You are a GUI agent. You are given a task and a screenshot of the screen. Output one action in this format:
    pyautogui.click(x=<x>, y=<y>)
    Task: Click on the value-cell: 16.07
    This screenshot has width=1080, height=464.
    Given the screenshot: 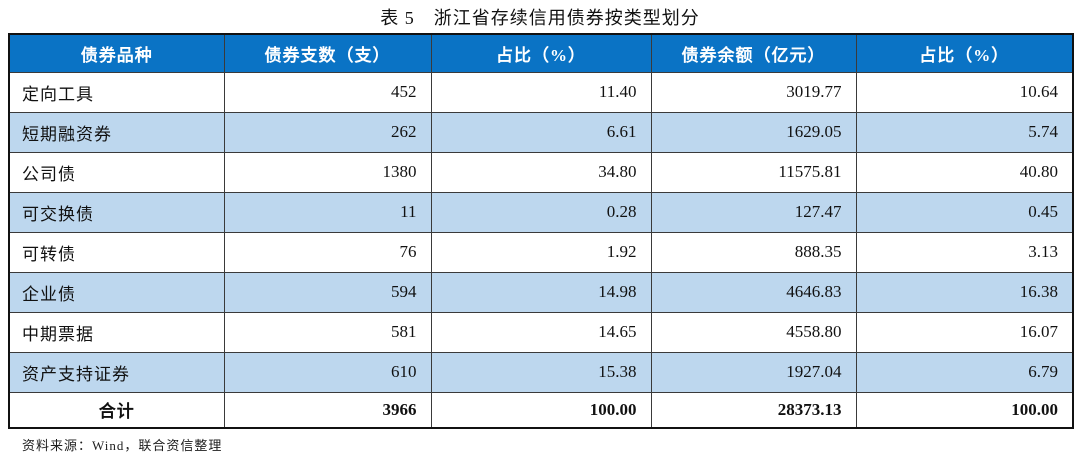 What is the action you would take?
    pyautogui.click(x=964, y=332)
    